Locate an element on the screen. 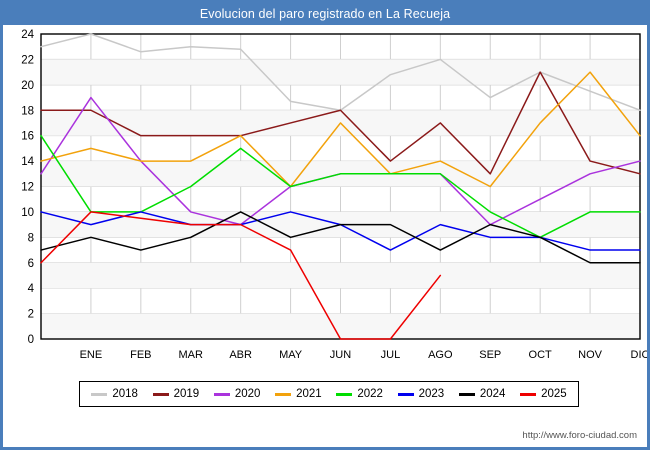  y-tick-0: 0 is located at coordinates (31, 340).